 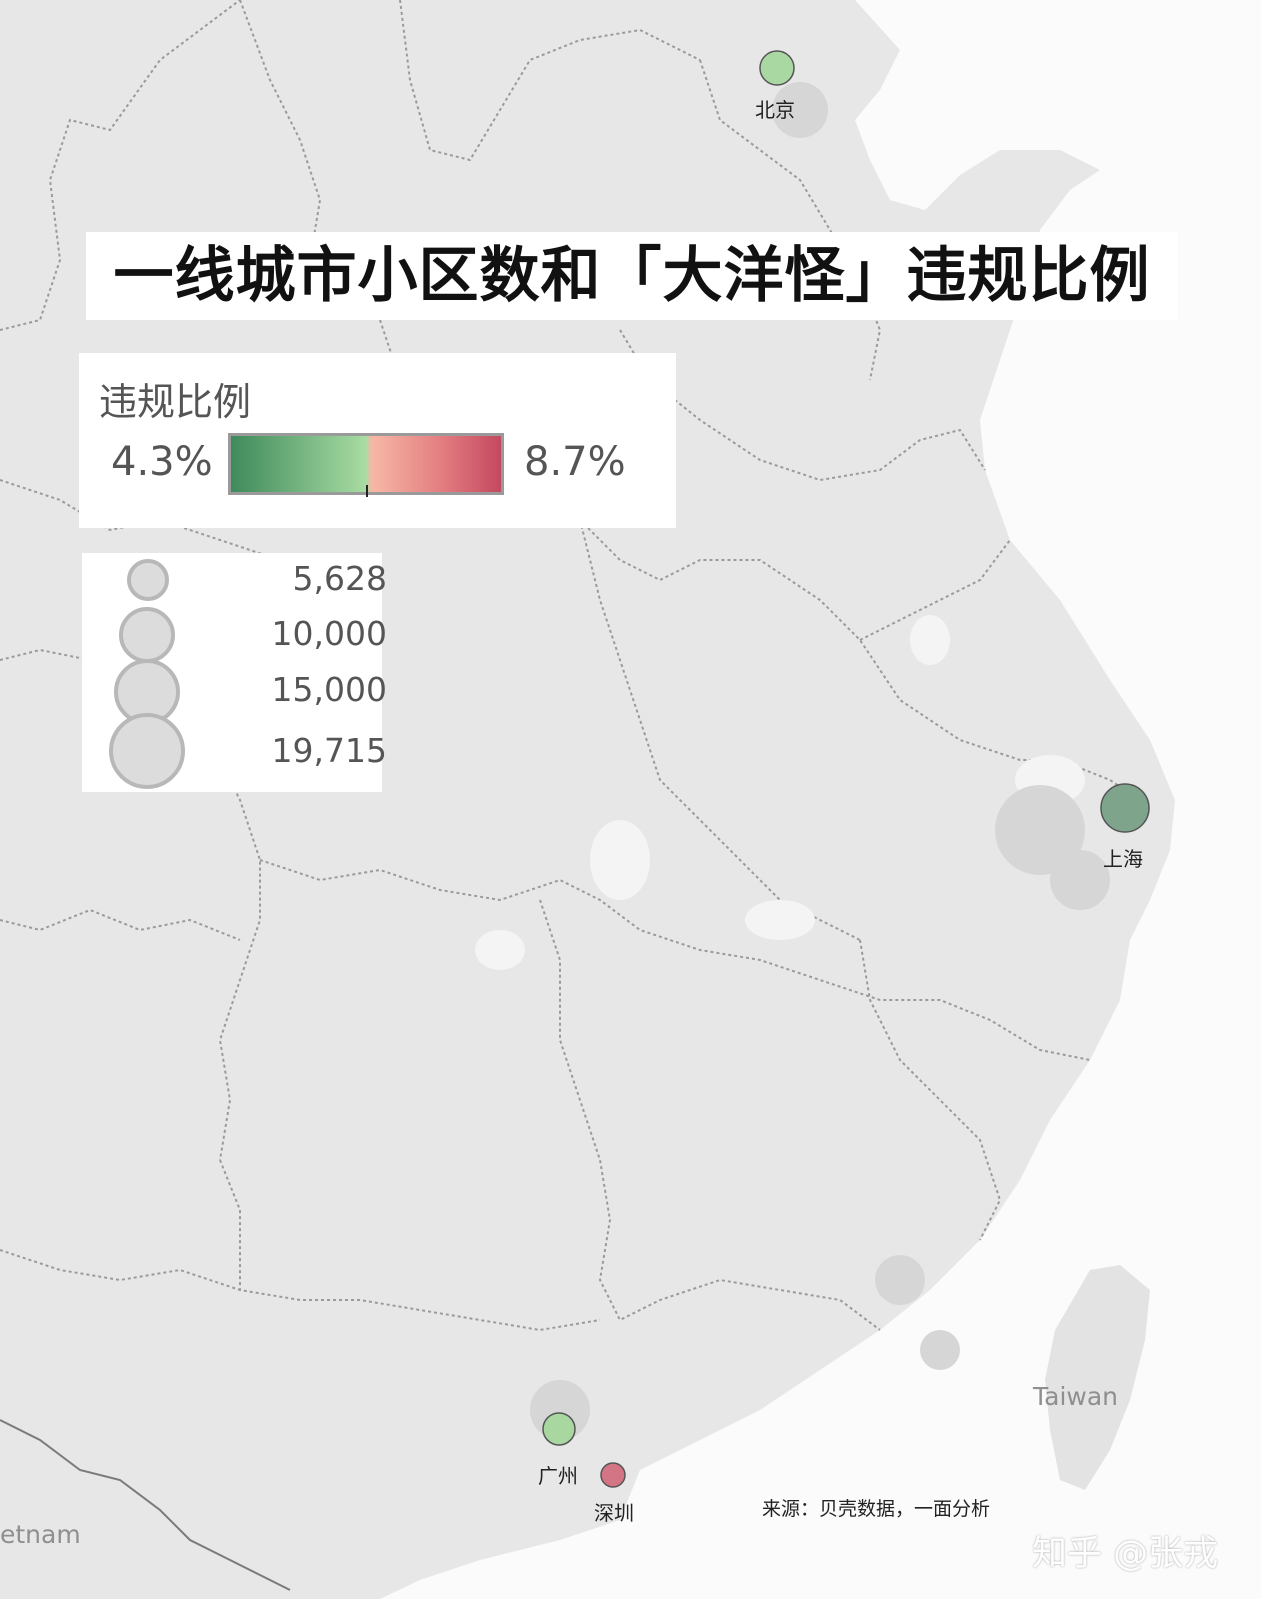 I want to click on size-legend-label: 19,715, so click(x=329, y=750).